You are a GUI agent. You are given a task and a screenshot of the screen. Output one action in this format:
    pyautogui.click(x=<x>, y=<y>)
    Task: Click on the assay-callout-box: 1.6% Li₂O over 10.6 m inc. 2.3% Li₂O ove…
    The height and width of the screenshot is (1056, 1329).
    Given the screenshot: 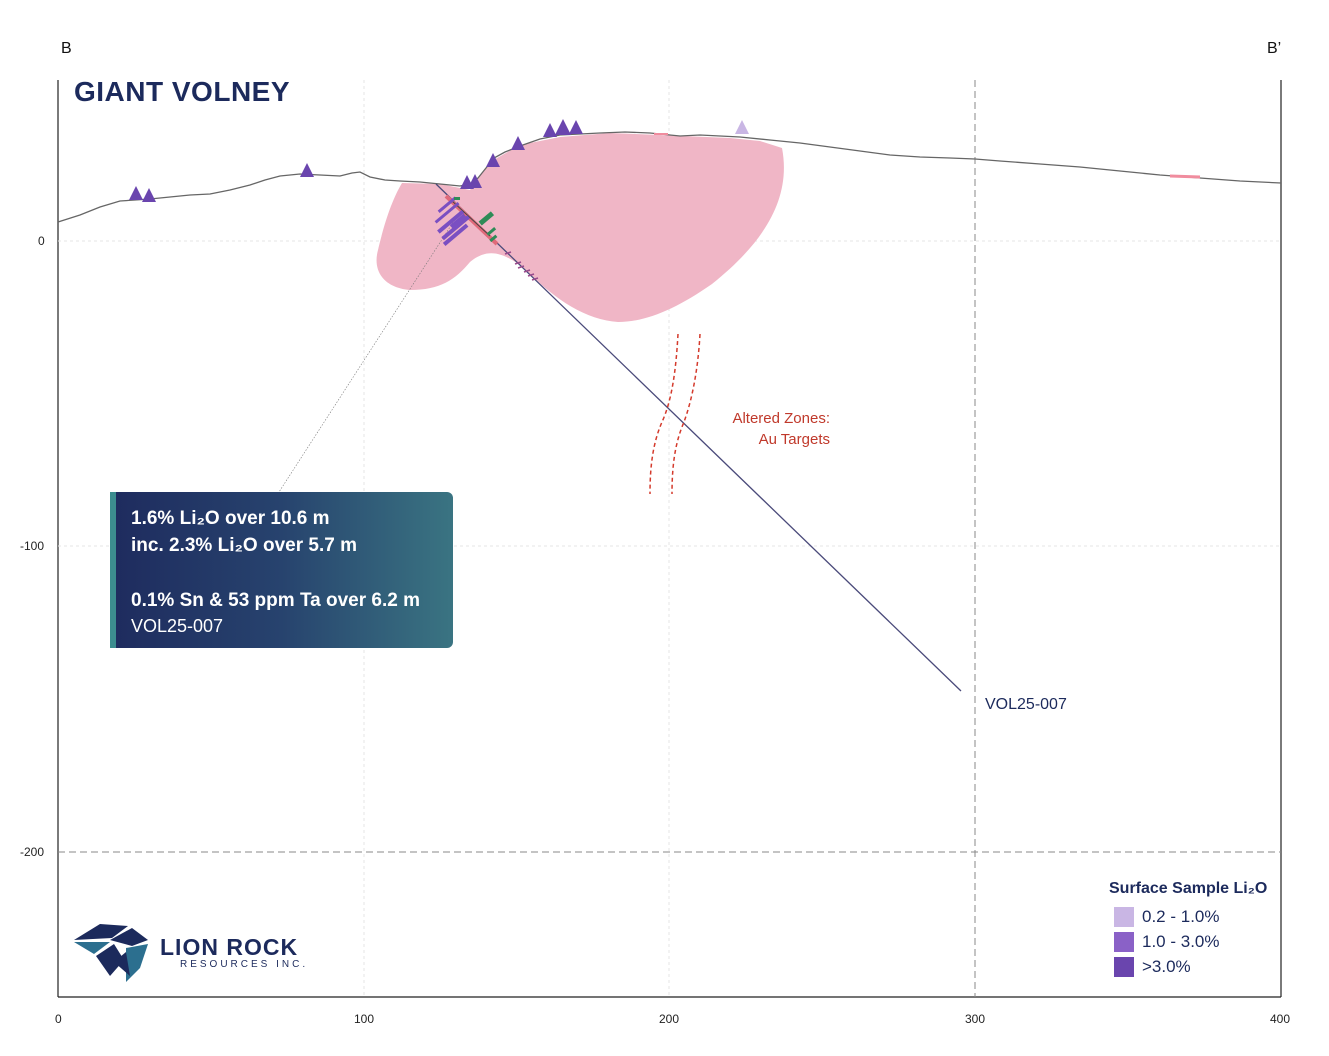 What is the action you would take?
    pyautogui.click(x=281, y=570)
    